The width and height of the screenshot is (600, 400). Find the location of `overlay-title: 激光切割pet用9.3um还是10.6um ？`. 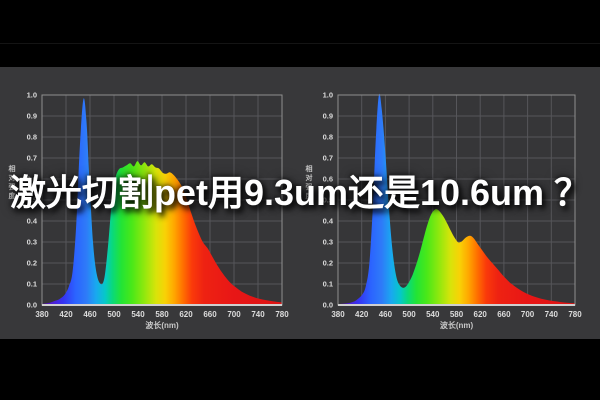

overlay-title: 激光切割pet用9.3um还是10.6um ？ is located at coordinates (300, 192).